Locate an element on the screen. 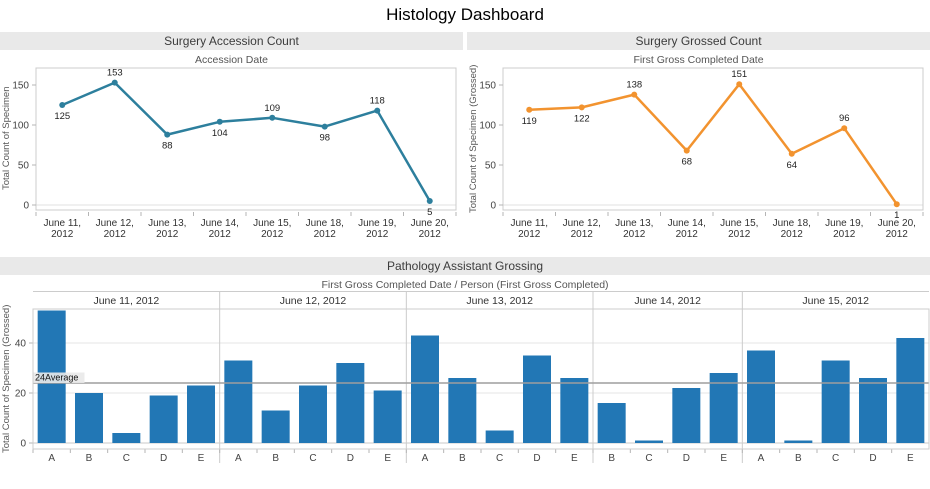 The height and width of the screenshot is (489, 930). bar-June-12-2012-C is located at coordinates (313, 414).